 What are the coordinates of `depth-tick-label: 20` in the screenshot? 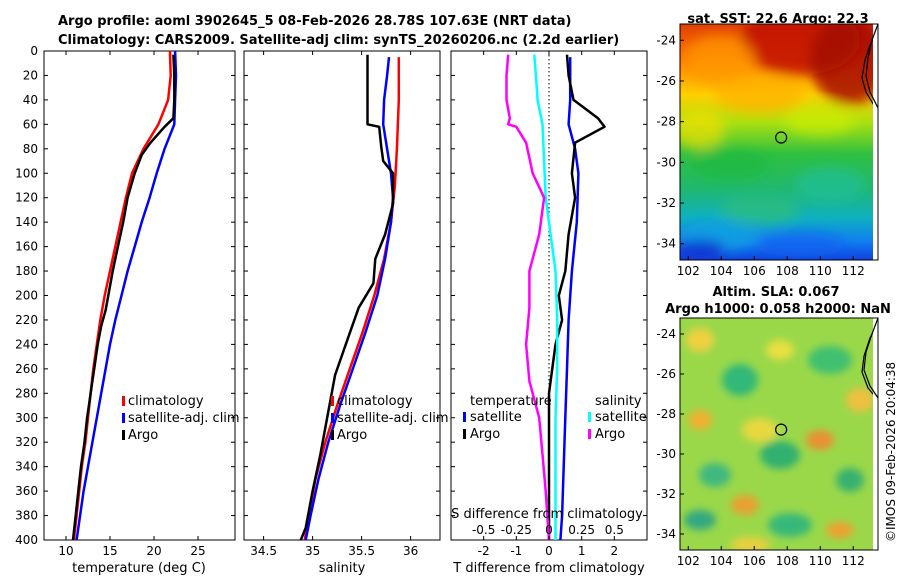 It's located at (30, 75).